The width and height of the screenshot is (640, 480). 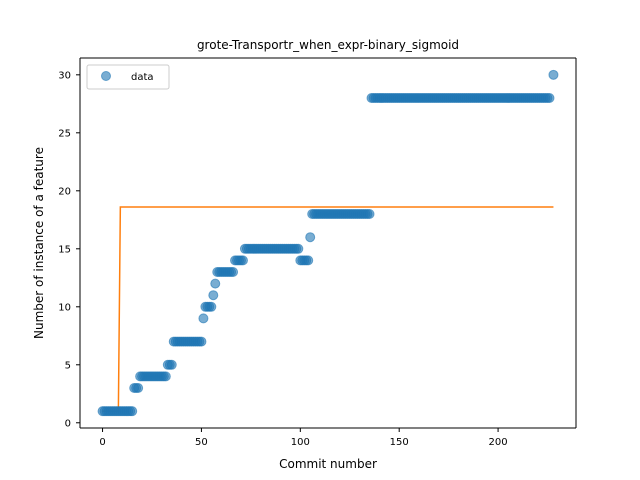 I want to click on y-tick-label: 20, so click(x=64, y=191).